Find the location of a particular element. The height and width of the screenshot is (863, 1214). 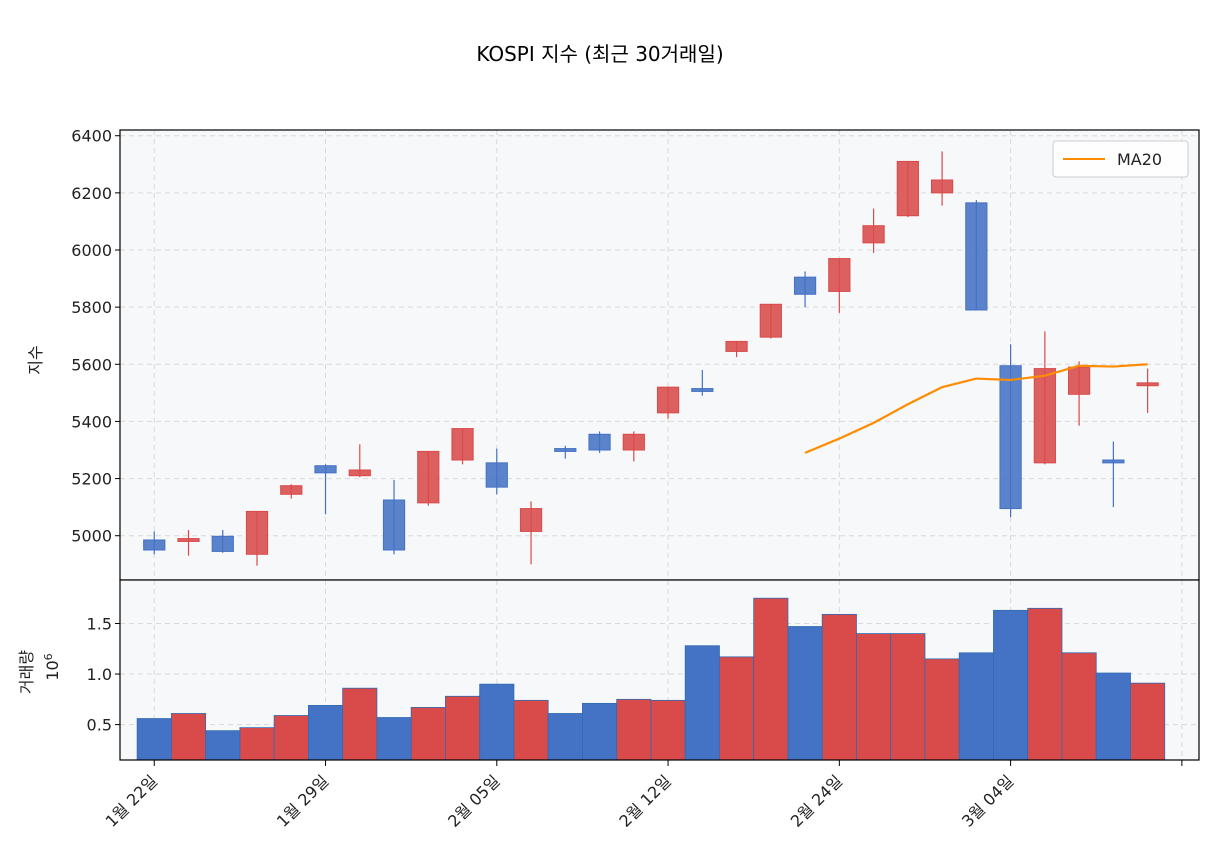

volume-y-ticks: 0.5 1.0 1.5 is located at coordinates (103, 674).